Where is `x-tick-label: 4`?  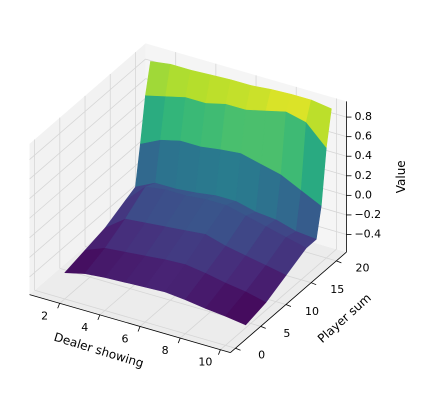
x-tick-label: 4 is located at coordinates (84, 327).